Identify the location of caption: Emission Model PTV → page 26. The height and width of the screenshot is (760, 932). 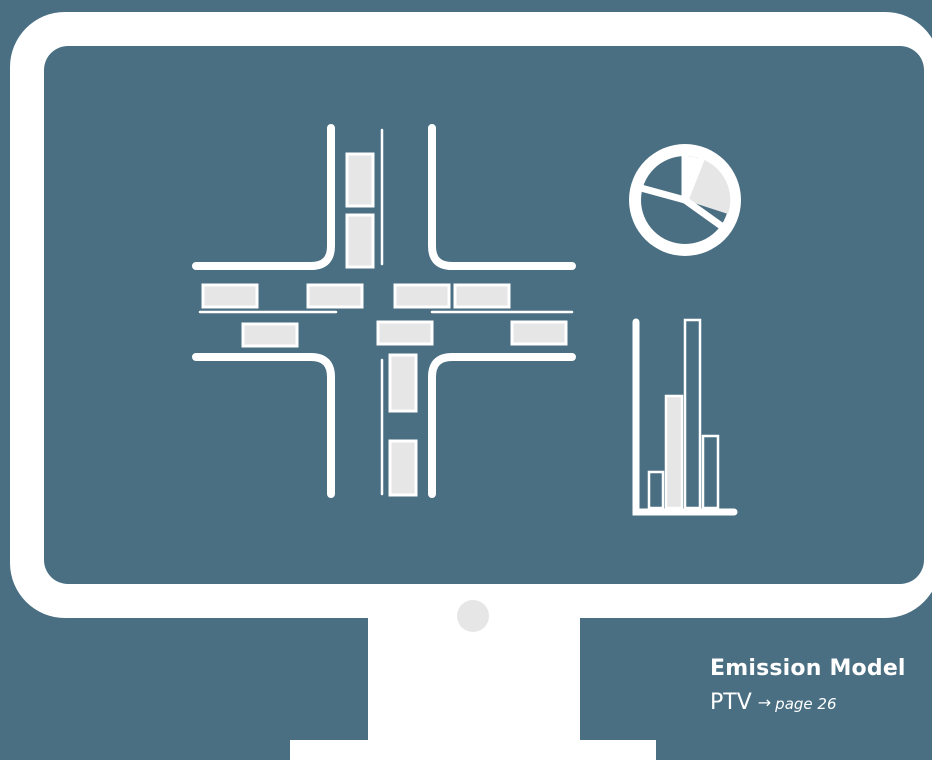
(808, 686).